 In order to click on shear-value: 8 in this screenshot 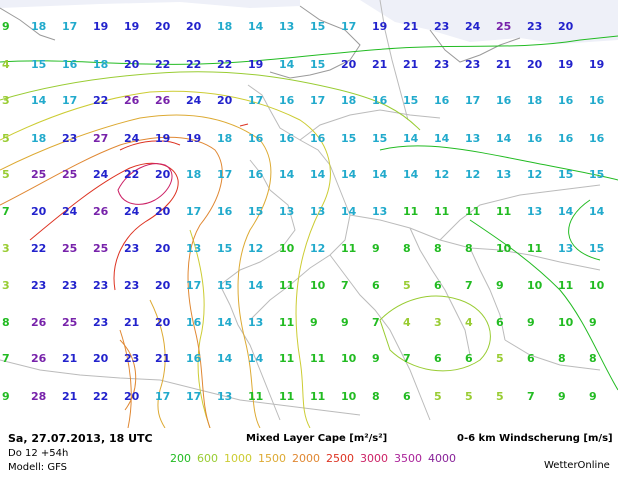, I will do `click(6, 322)`.